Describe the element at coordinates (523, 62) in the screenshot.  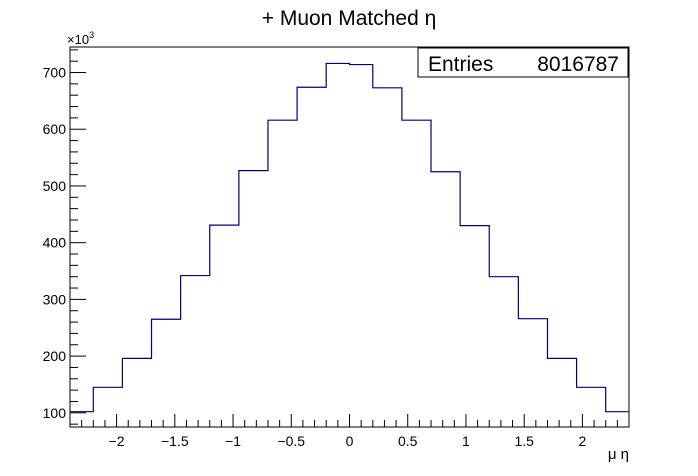
I see `stats-box: Entries 8016787` at that location.